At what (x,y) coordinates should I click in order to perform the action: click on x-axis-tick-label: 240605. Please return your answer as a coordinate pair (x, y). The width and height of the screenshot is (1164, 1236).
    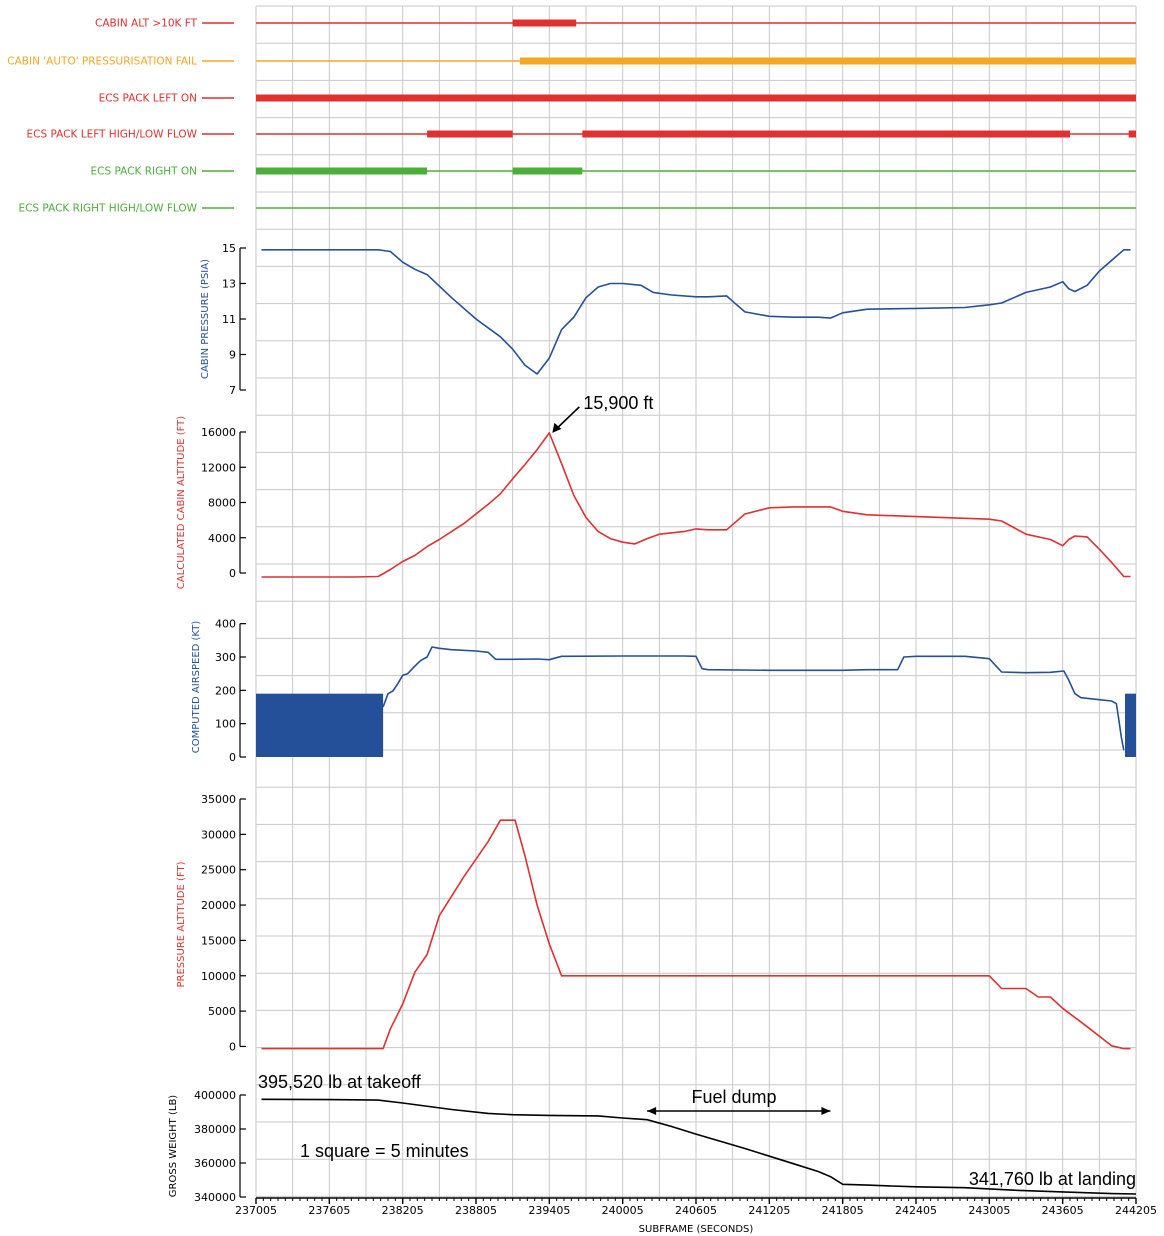
    Looking at the image, I should click on (696, 1210).